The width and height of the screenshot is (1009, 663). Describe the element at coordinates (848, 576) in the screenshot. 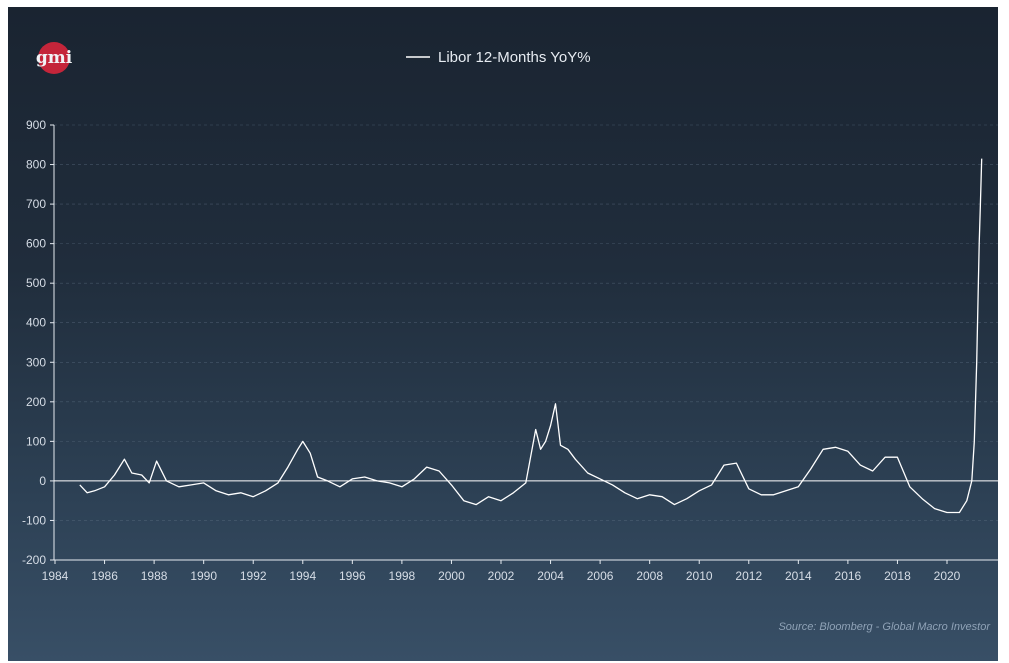

I see `x-tick-label: 2016` at that location.